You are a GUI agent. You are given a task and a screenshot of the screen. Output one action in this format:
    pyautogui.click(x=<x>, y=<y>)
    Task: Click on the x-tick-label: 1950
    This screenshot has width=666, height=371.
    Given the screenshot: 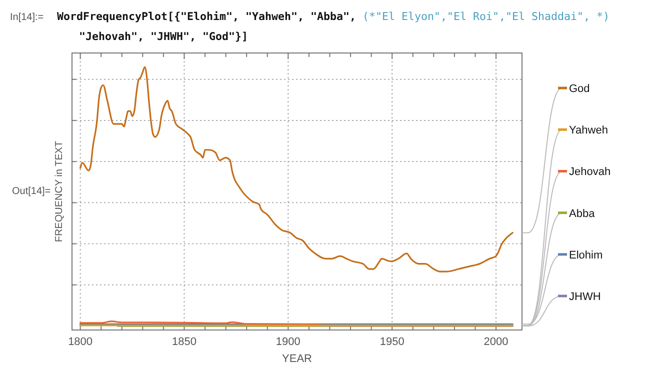 What is the action you would take?
    pyautogui.click(x=392, y=342)
    